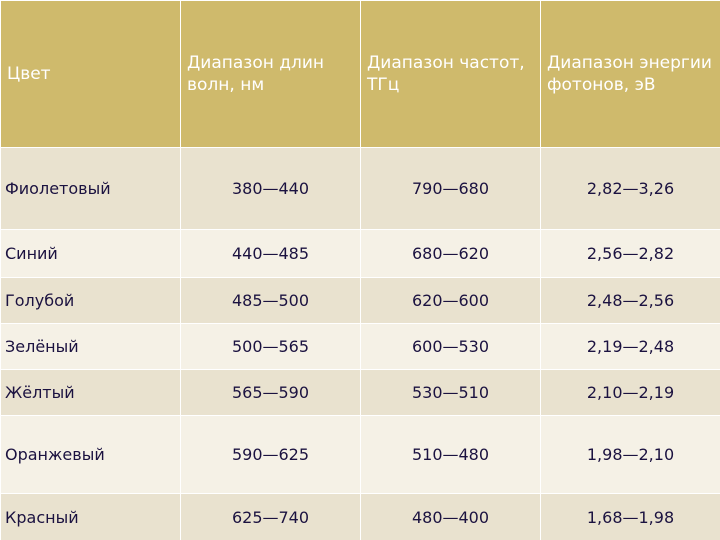  Describe the element at coordinates (450, 253) in the screenshot. I see `cell-frequency: 680—620` at that location.